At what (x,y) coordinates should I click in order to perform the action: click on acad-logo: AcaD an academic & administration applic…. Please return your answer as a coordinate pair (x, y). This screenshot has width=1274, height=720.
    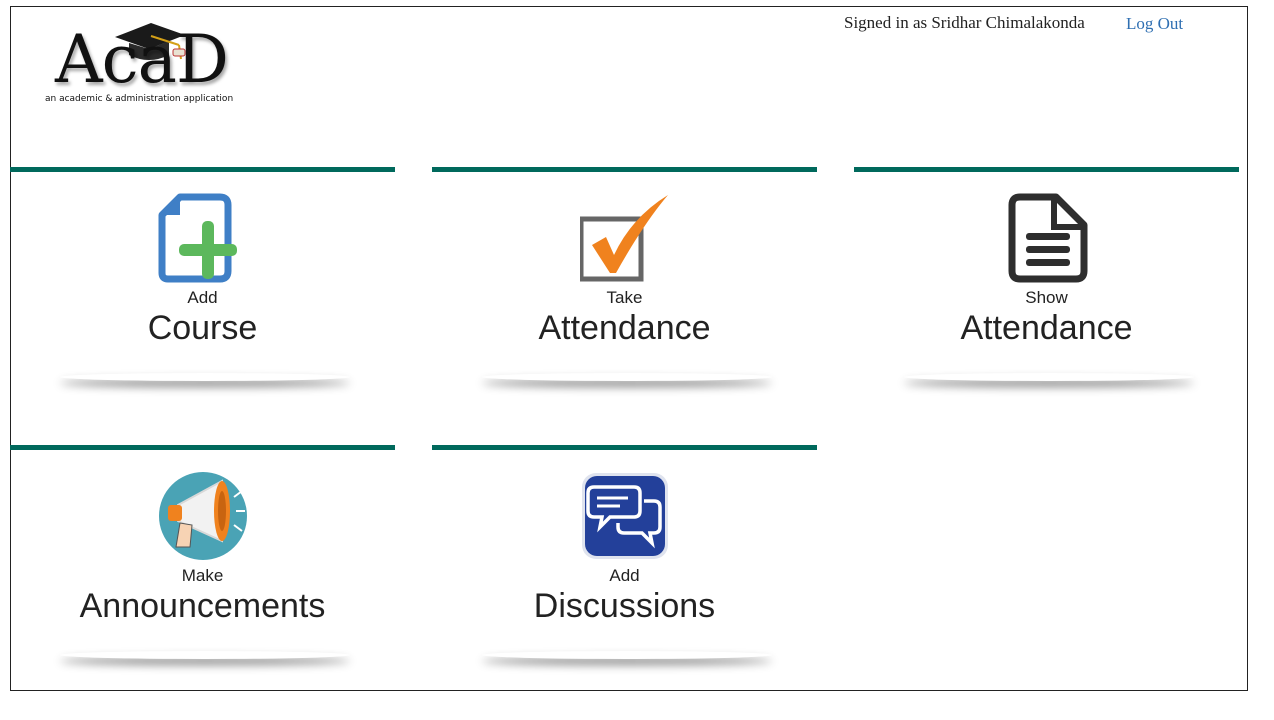
    Looking at the image, I should click on (156, 63).